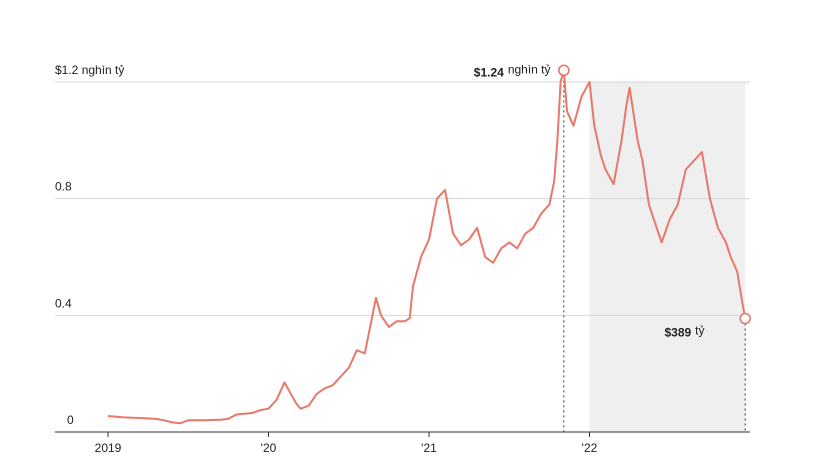 This screenshot has width=827, height=467. I want to click on x-tick-label: 2019, so click(108, 448).